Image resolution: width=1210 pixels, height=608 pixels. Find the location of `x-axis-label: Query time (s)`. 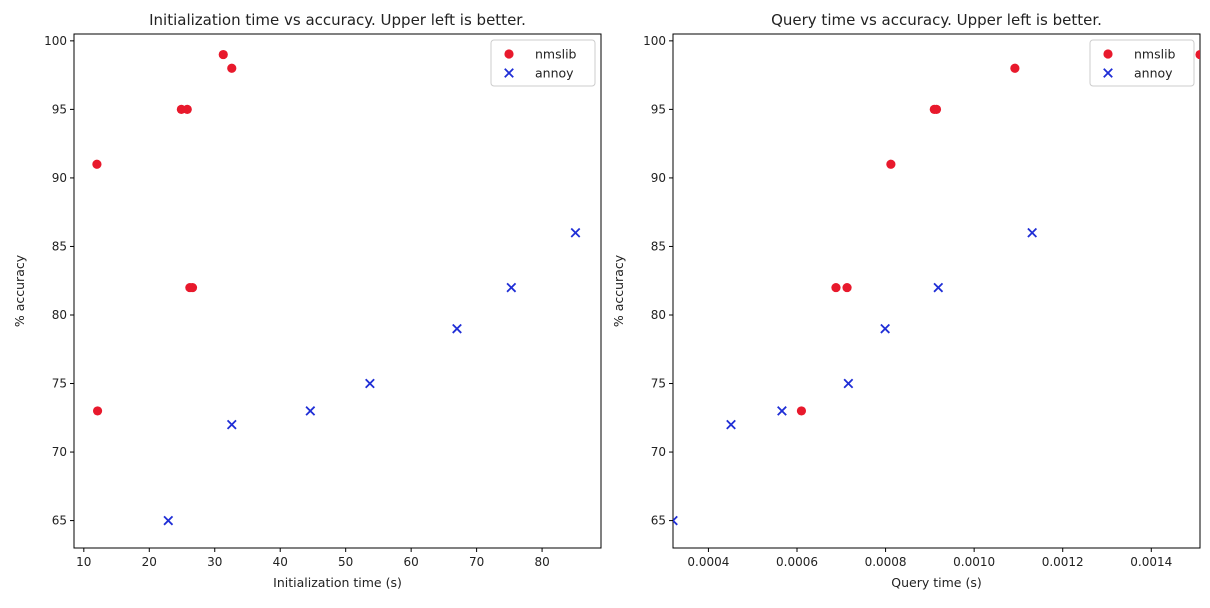

x-axis-label: Query time (s) is located at coordinates (936, 582).